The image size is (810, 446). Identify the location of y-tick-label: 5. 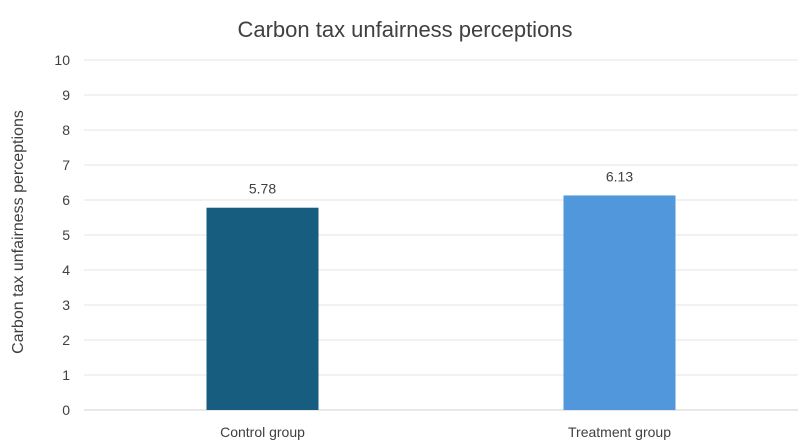
(66, 235).